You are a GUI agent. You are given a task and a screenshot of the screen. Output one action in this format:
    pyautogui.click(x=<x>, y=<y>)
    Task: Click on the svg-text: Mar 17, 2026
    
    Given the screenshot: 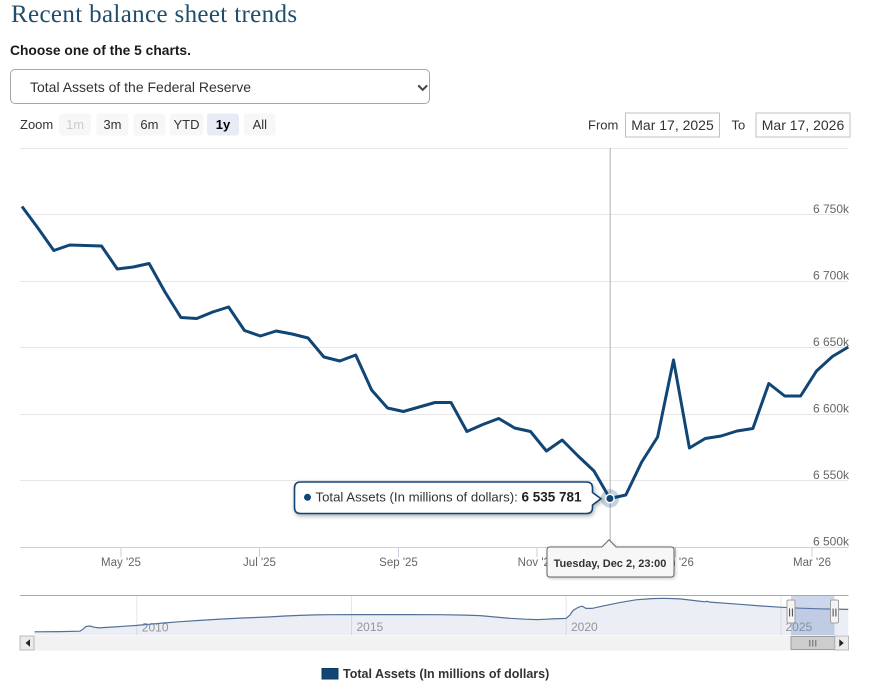 What is the action you would take?
    pyautogui.click(x=803, y=125)
    